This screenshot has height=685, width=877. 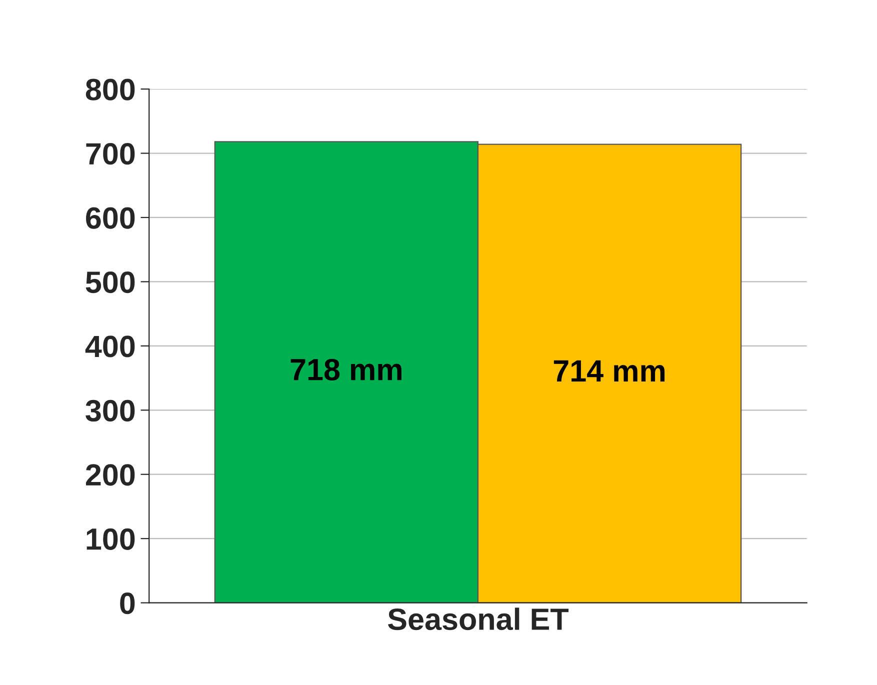 What do you see at coordinates (110, 154) in the screenshot?
I see `y-tick-label: 700` at bounding box center [110, 154].